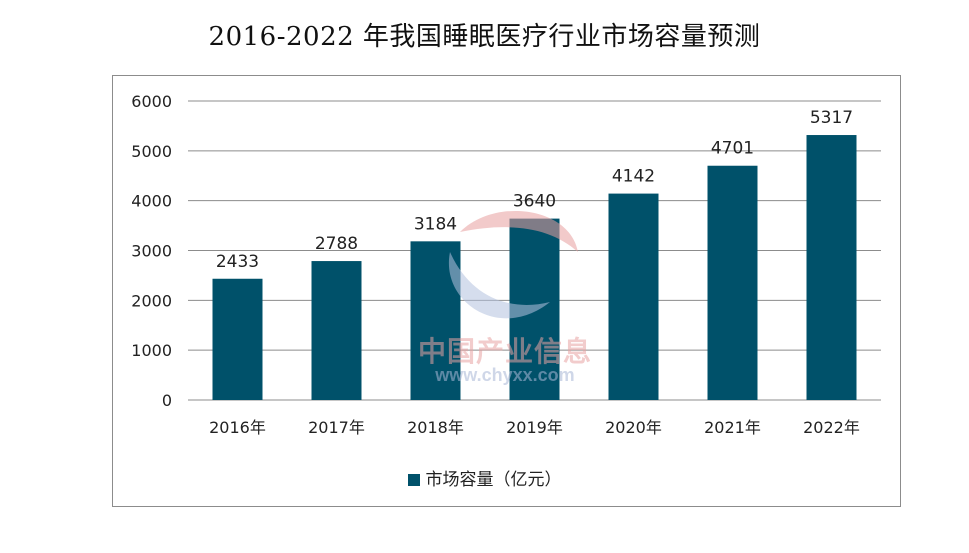 The height and width of the screenshot is (553, 969). I want to click on data-label: 4701, so click(732, 149).